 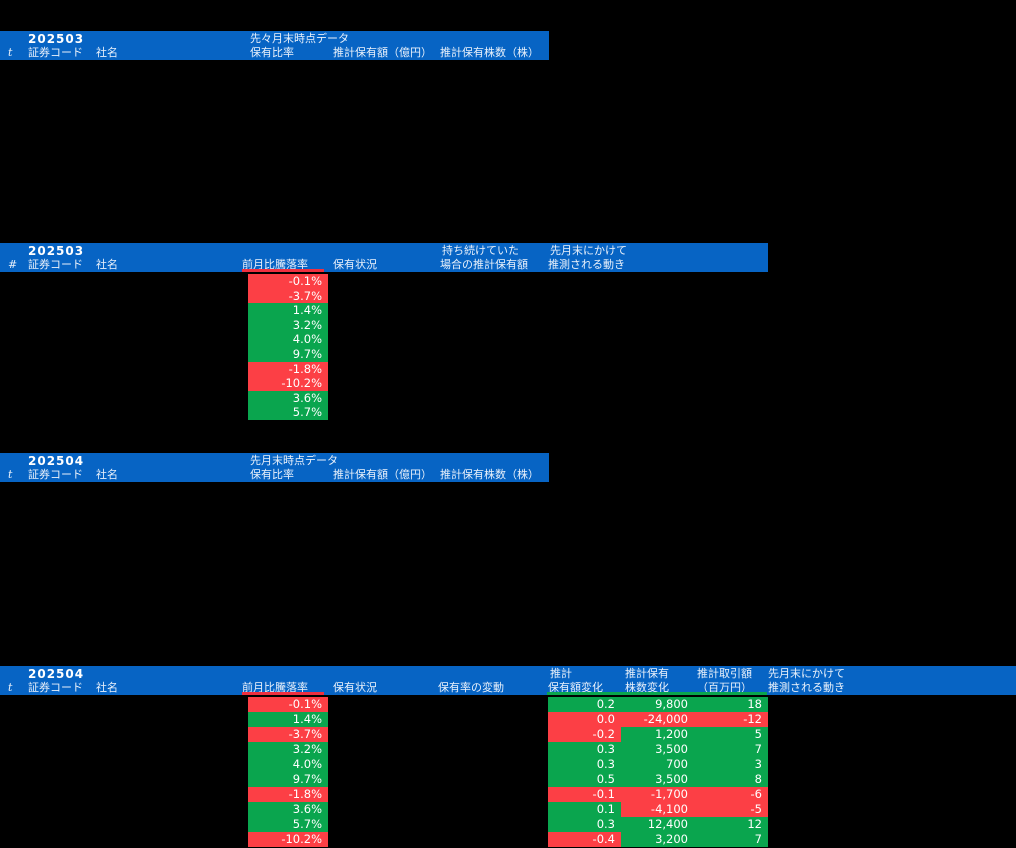 I want to click on trade-amount-cell: -5, so click(x=731, y=809).